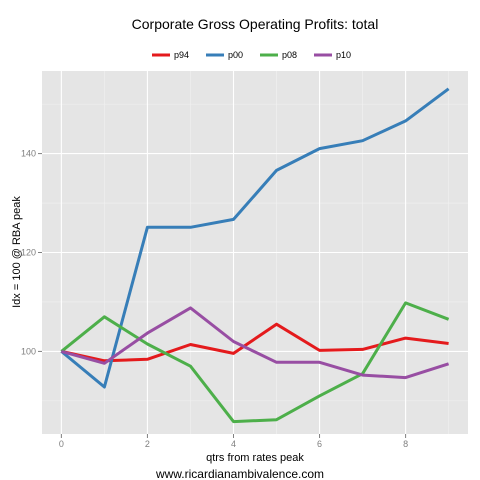 The height and width of the screenshot is (480, 480). What do you see at coordinates (405, 444) in the screenshot?
I see `x-tick-label: 8` at bounding box center [405, 444].